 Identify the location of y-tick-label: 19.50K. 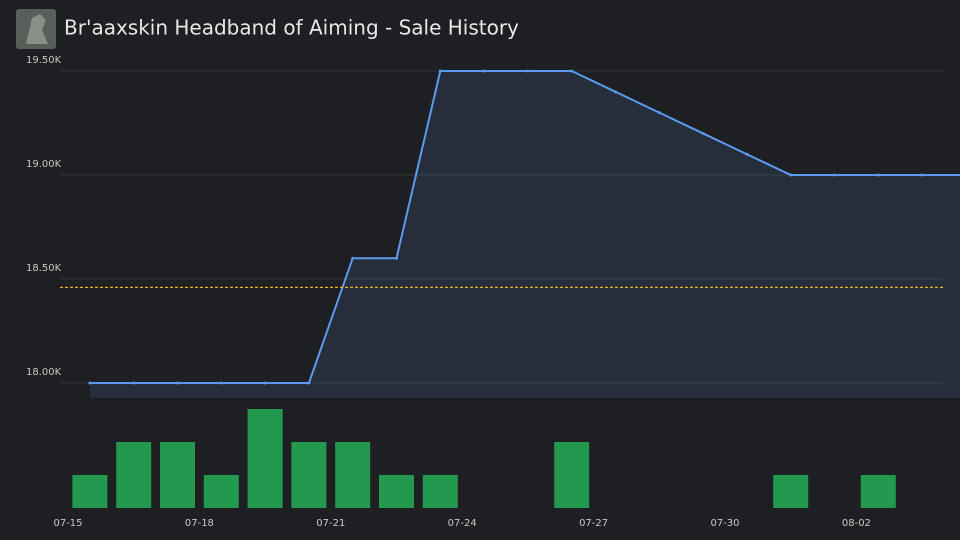
(44, 60).